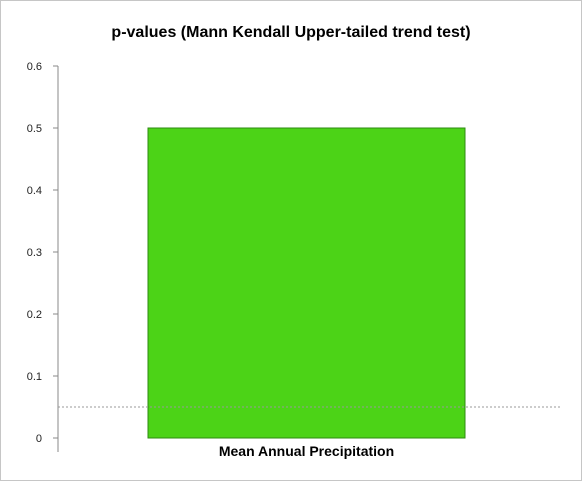  Describe the element at coordinates (306, 451) in the screenshot. I see `x-category-label: Mean Annual Precipitation` at that location.